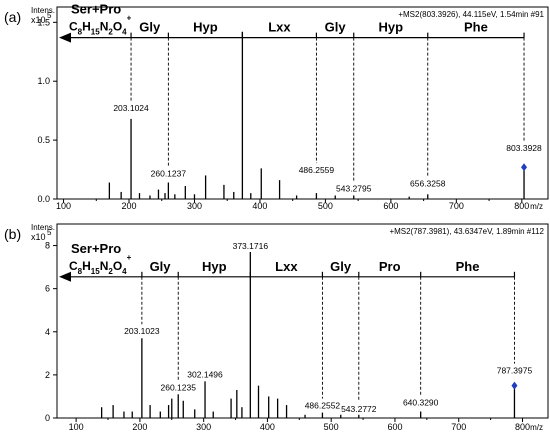 This screenshot has width=550, height=437. I want to click on peak-label: 543.2795, so click(354, 188).